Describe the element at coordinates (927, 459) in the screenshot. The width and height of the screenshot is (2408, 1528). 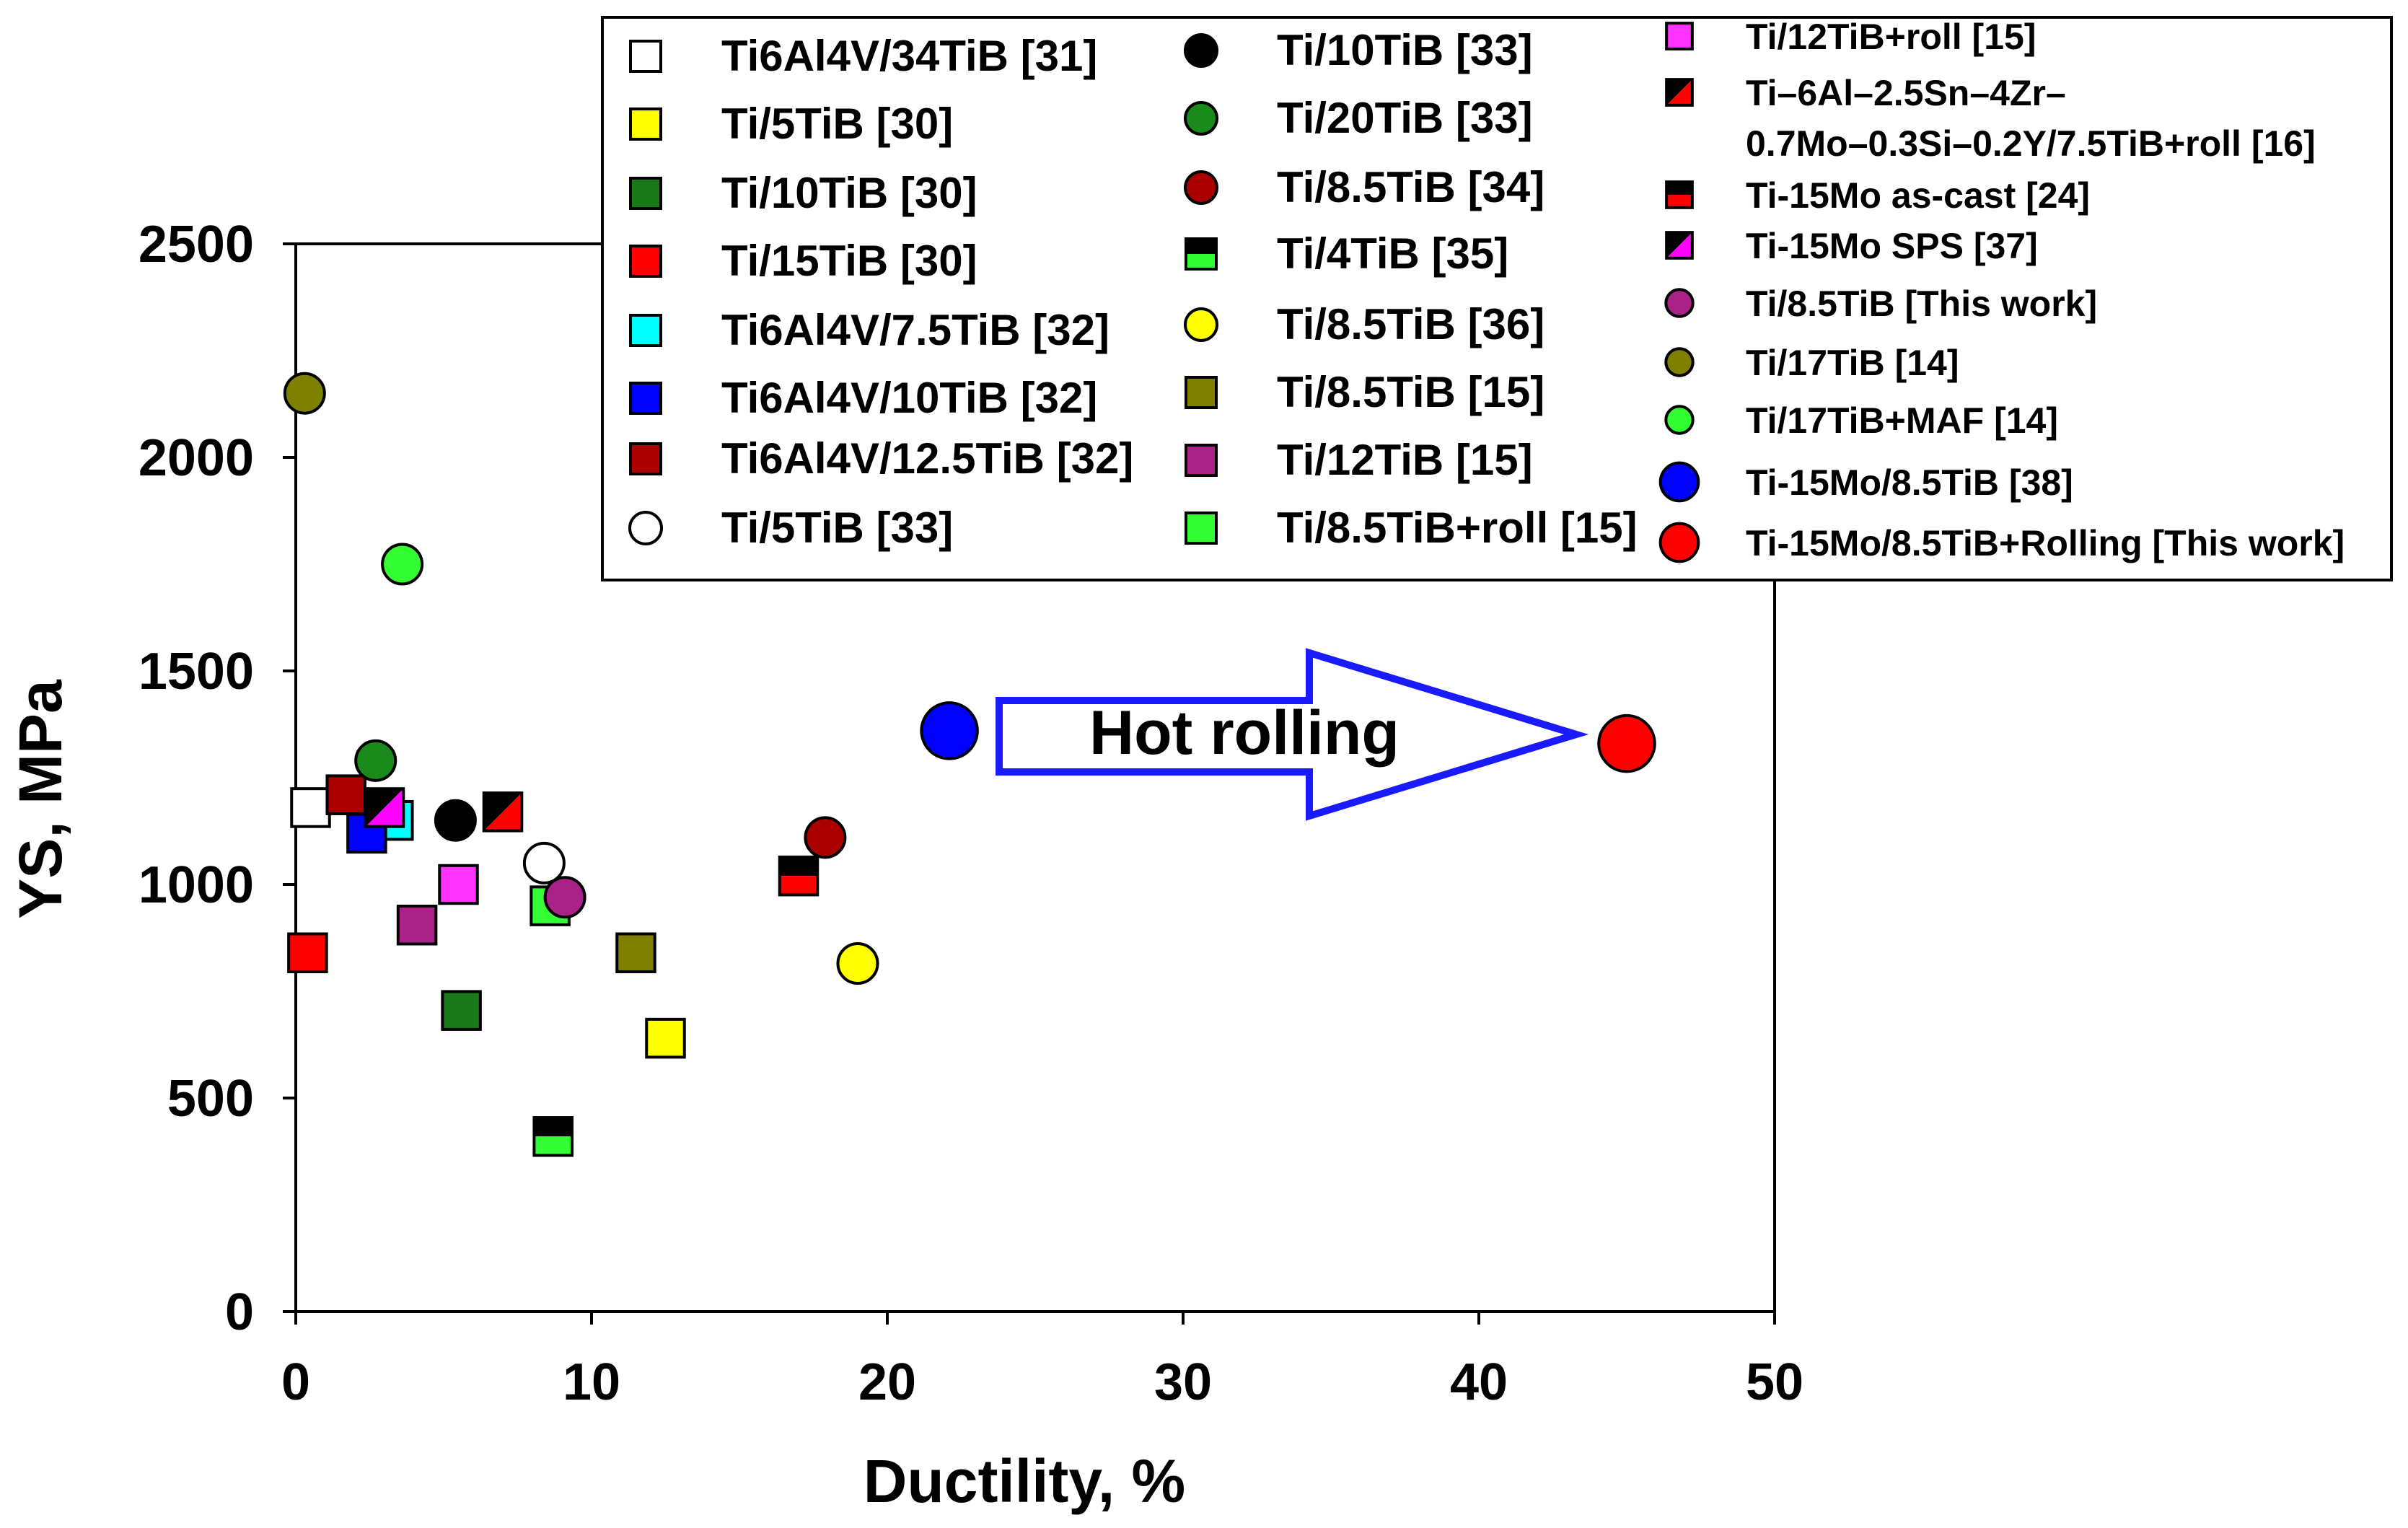
I see `legend-label: Ti6Al4V/12.5TiB [32]` at that location.